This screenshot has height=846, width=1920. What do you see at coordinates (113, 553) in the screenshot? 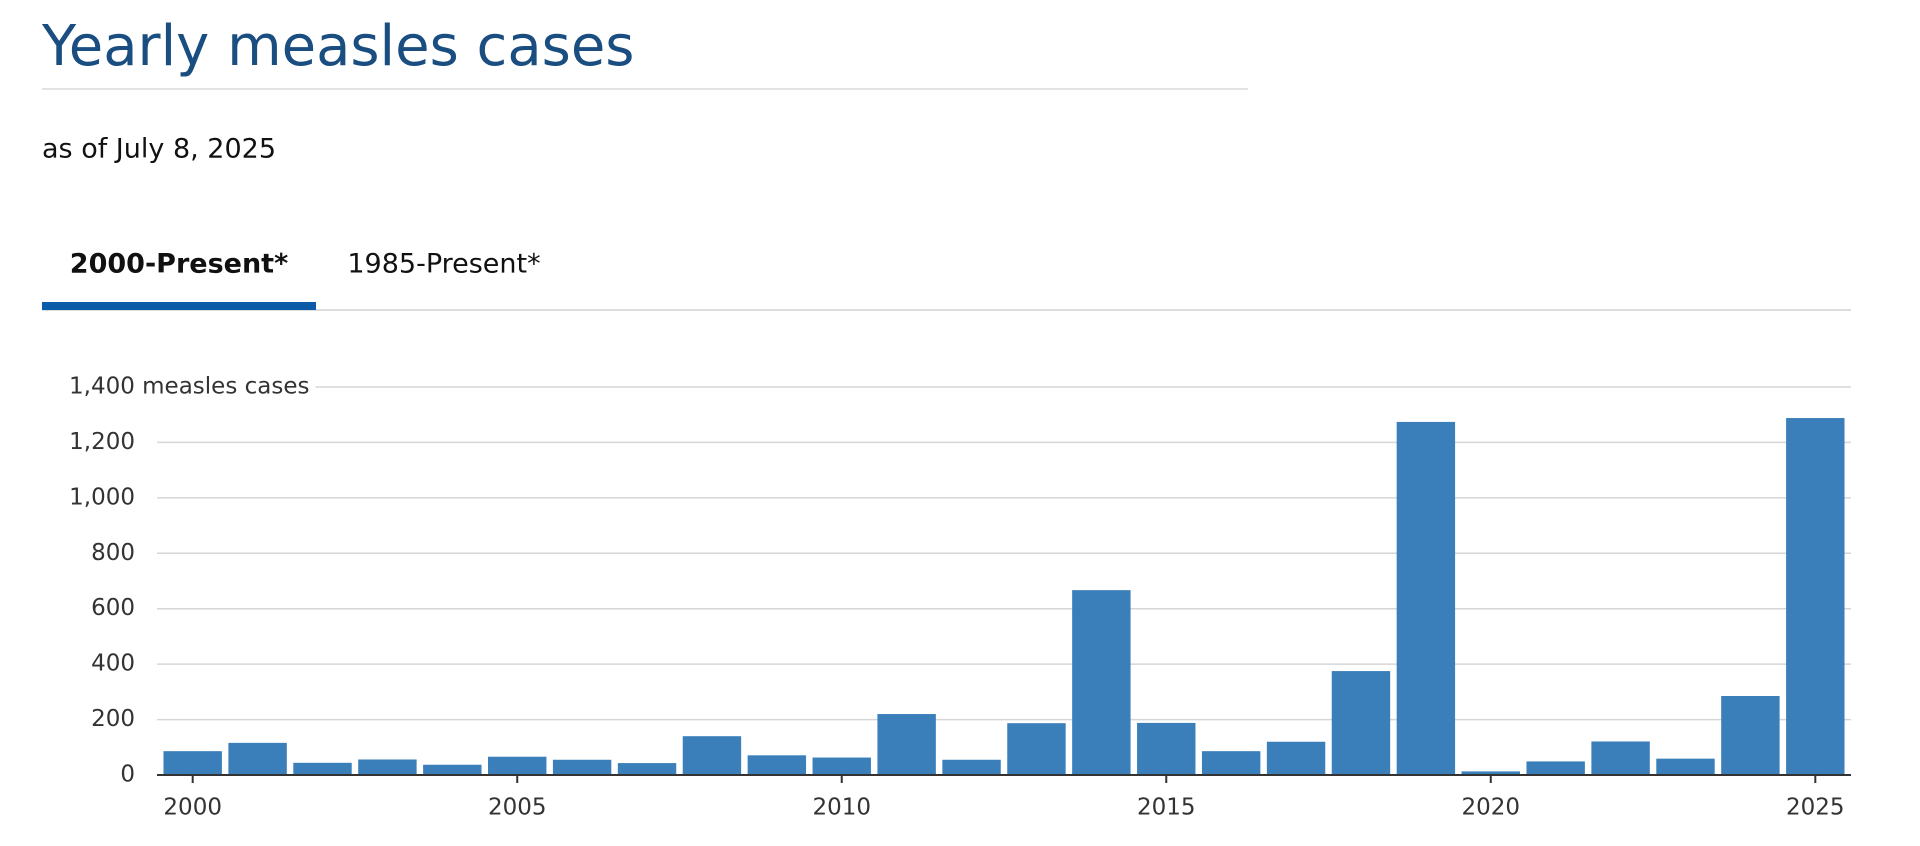
I see `y-tick-label: 800` at bounding box center [113, 553].